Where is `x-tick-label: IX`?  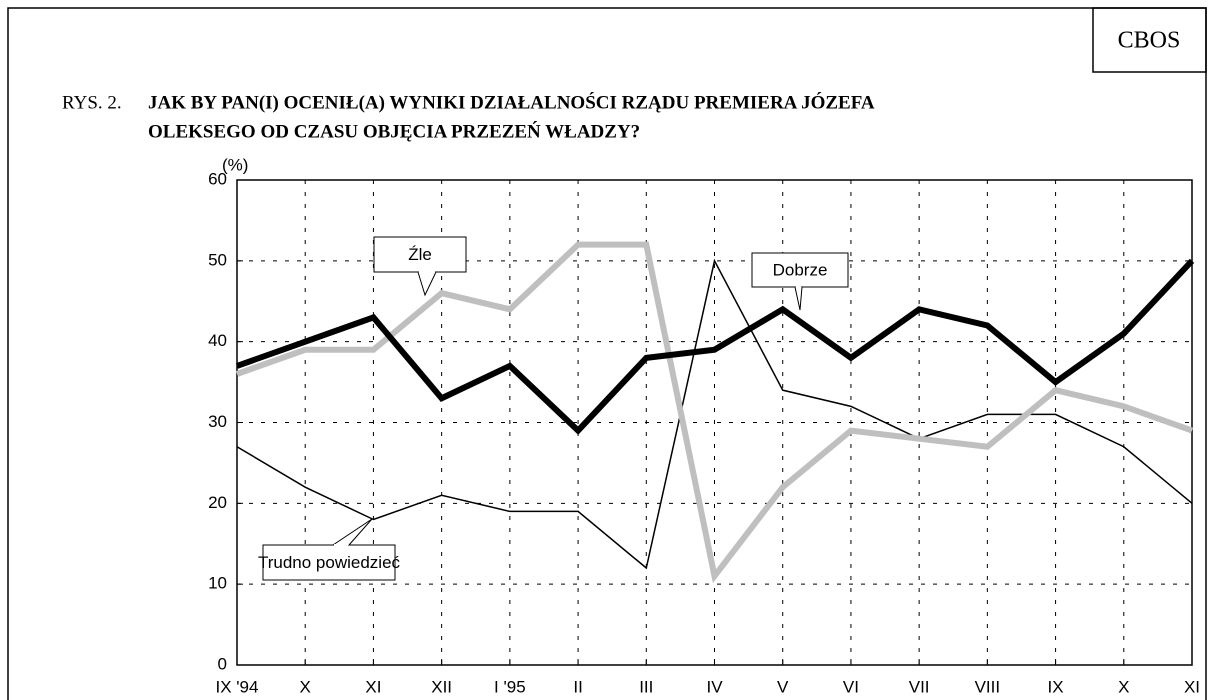 x-tick-label: IX is located at coordinates (1056, 686).